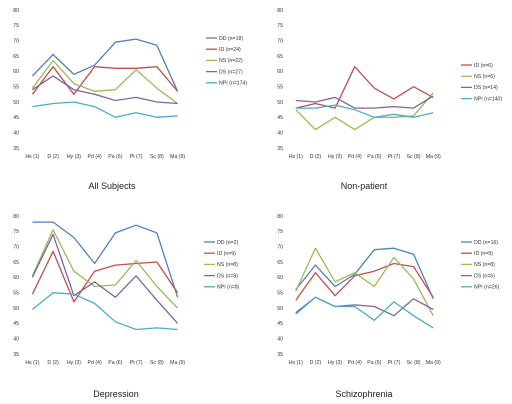  What do you see at coordinates (231, 61) in the screenshot?
I see `legend-label: NS (n=22)` at bounding box center [231, 61].